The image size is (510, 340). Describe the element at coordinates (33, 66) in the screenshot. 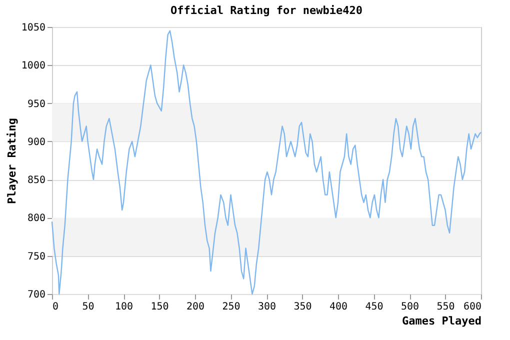

I see `y-tick-label: 1000` at that location.